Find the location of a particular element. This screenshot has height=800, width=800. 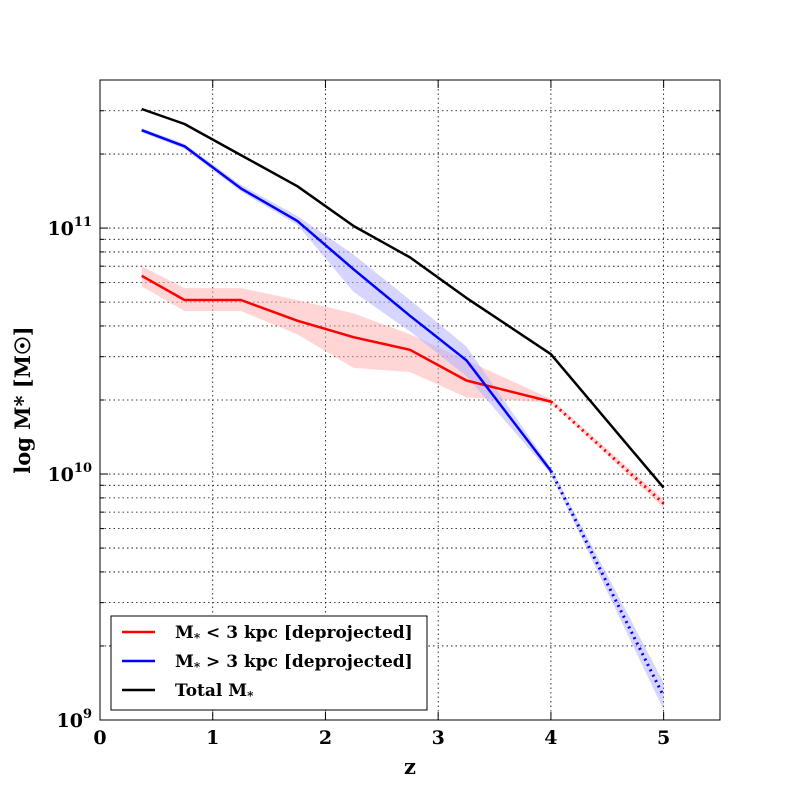

x-tick-label: 4 is located at coordinates (550, 738).